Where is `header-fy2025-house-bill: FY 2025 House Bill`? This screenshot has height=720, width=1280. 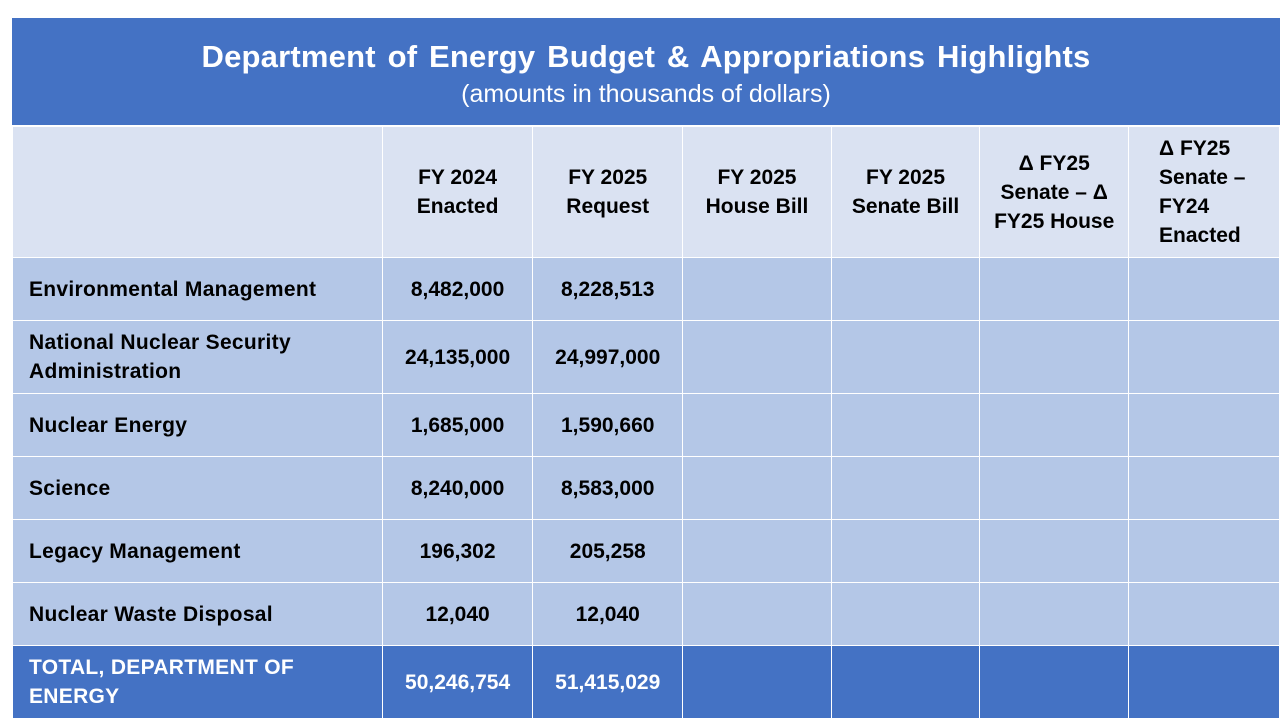
header-fy2025-house-bill: FY 2025 House Bill is located at coordinates (757, 192).